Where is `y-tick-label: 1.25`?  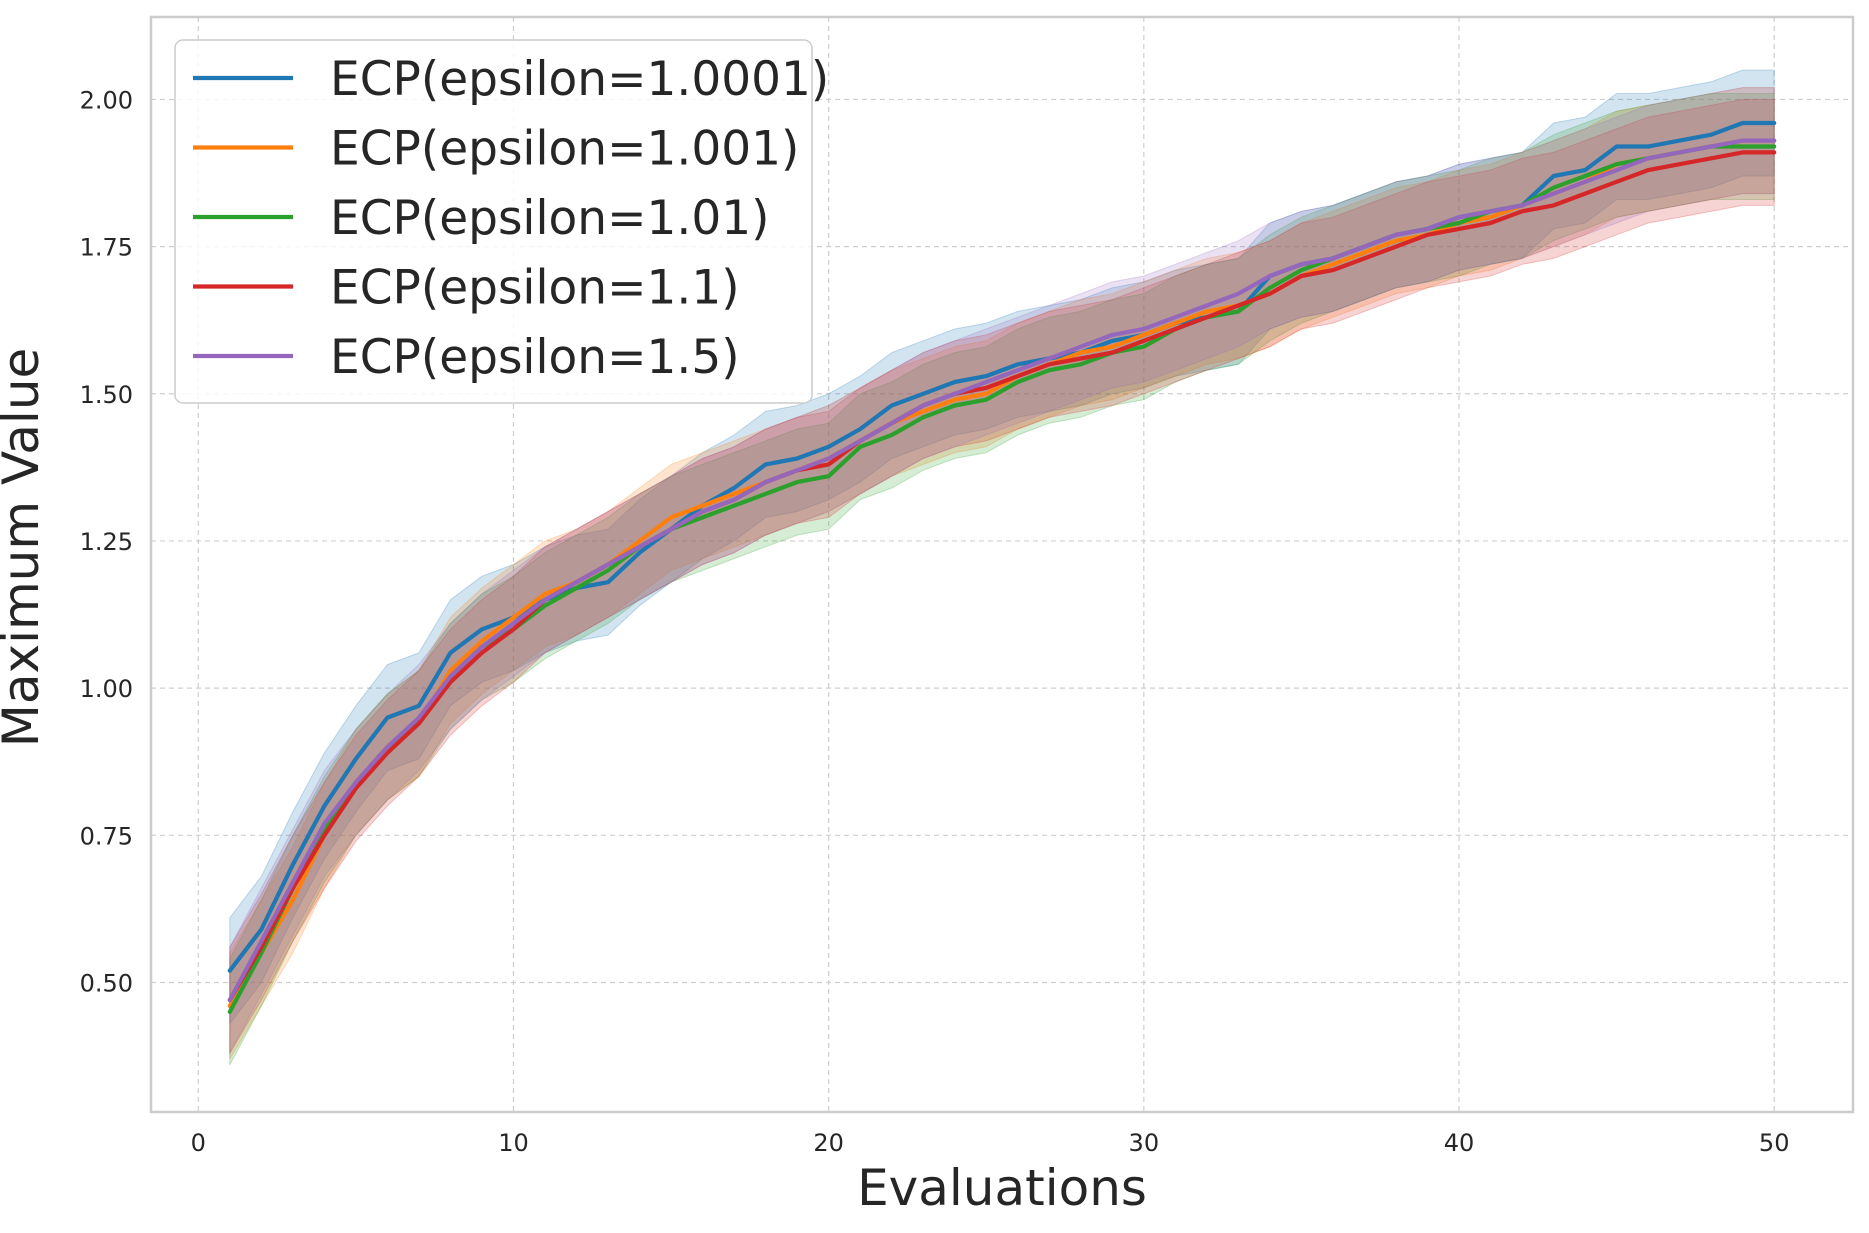
y-tick-label: 1.25 is located at coordinates (106, 542).